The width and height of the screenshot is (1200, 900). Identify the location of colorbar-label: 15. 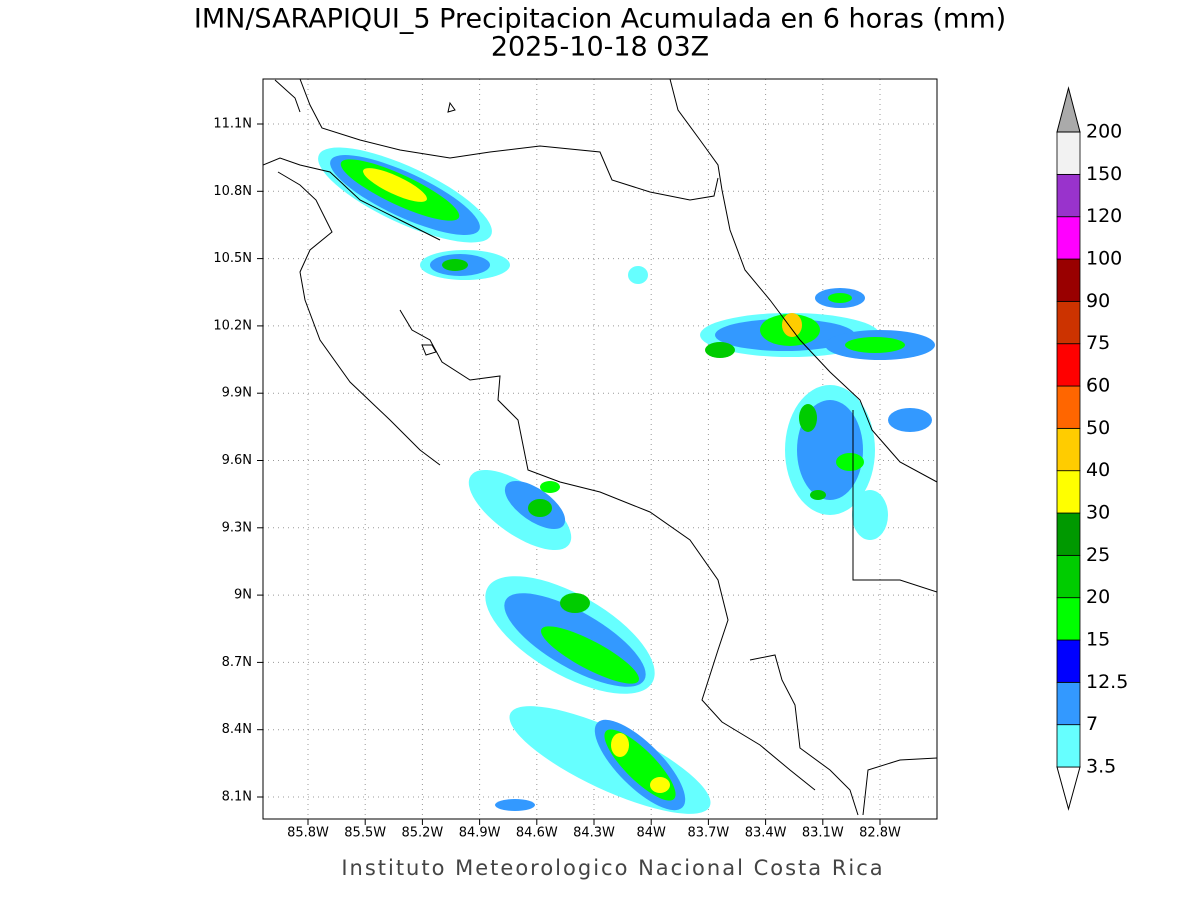
(1098, 640).